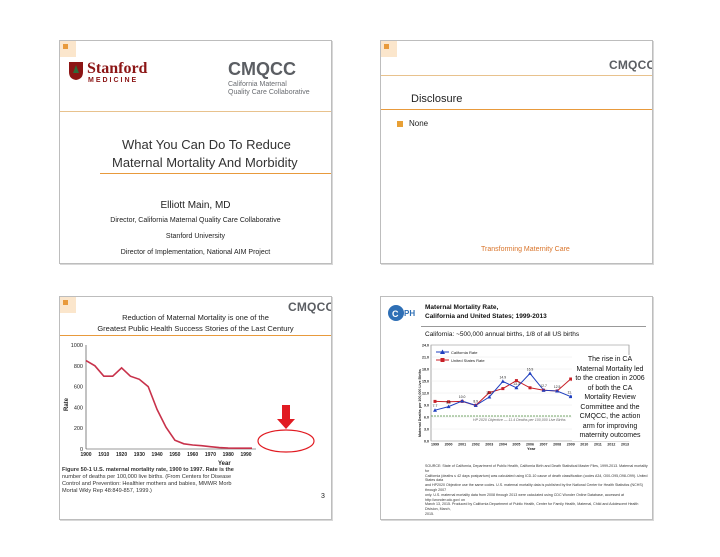 This screenshot has width=720, height=557. I want to click on legend-ca-marker, so click(442, 351).